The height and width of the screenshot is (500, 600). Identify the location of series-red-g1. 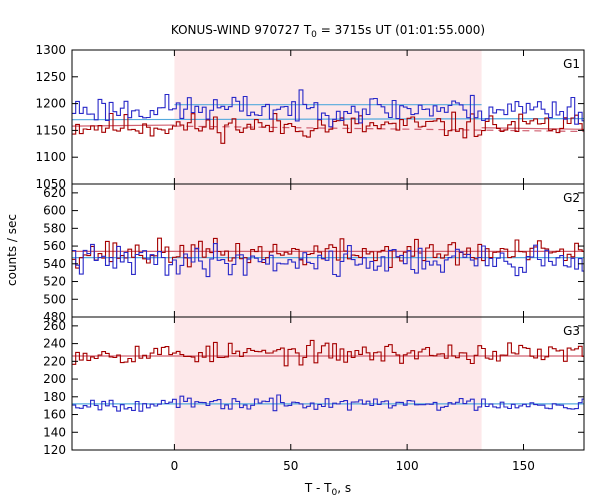
(328, 127).